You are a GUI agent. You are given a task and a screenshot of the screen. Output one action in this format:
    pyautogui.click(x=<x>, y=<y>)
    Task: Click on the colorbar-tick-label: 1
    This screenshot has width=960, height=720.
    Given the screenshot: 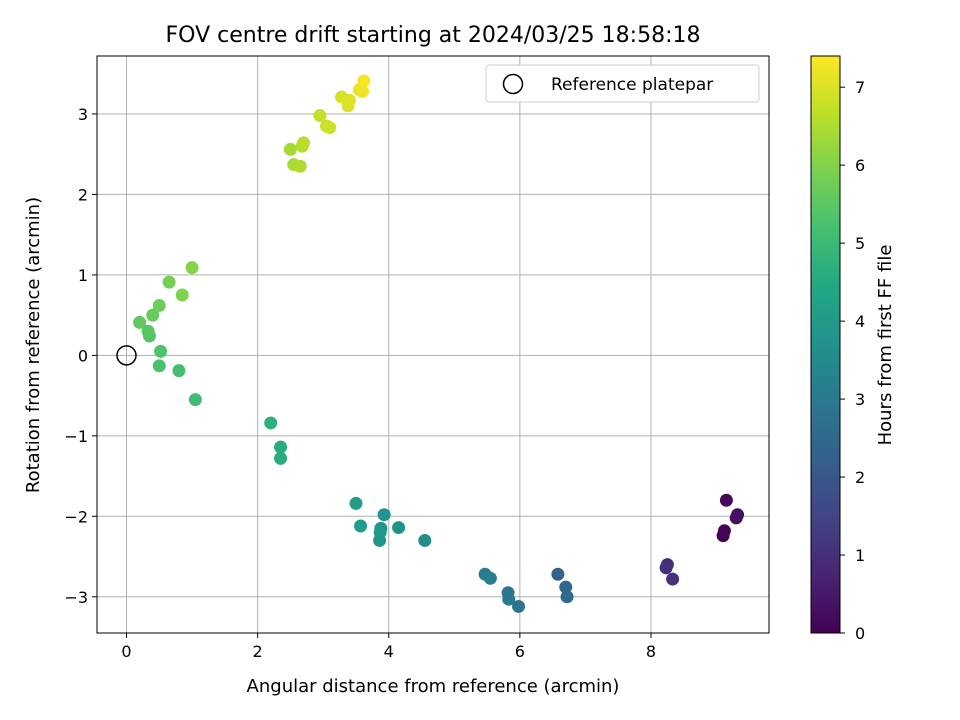 What is the action you would take?
    pyautogui.click(x=860, y=555)
    